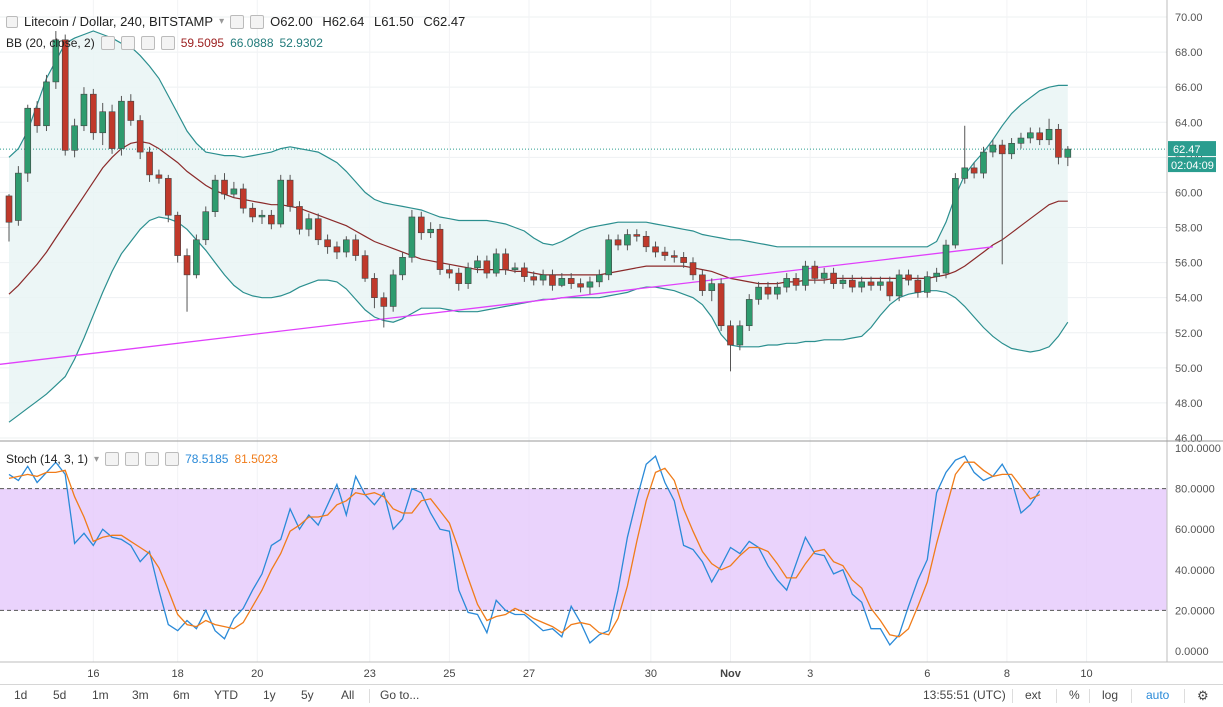 The image size is (1223, 707). What do you see at coordinates (181, 695) in the screenshot?
I see `range-6m: 6m` at bounding box center [181, 695].